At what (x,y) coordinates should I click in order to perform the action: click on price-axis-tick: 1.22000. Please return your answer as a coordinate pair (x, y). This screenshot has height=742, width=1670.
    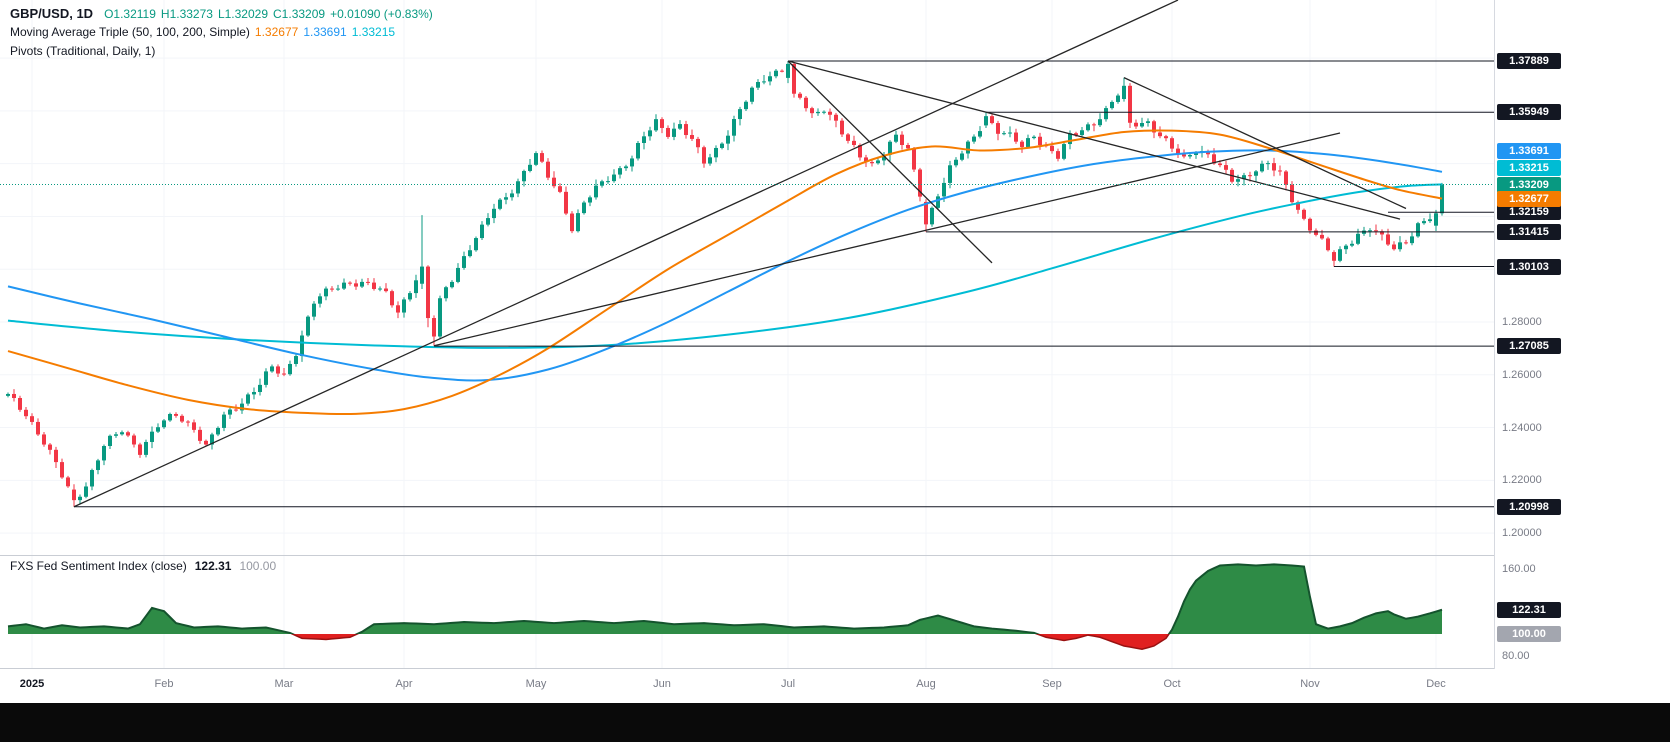
    Looking at the image, I should click on (1522, 480).